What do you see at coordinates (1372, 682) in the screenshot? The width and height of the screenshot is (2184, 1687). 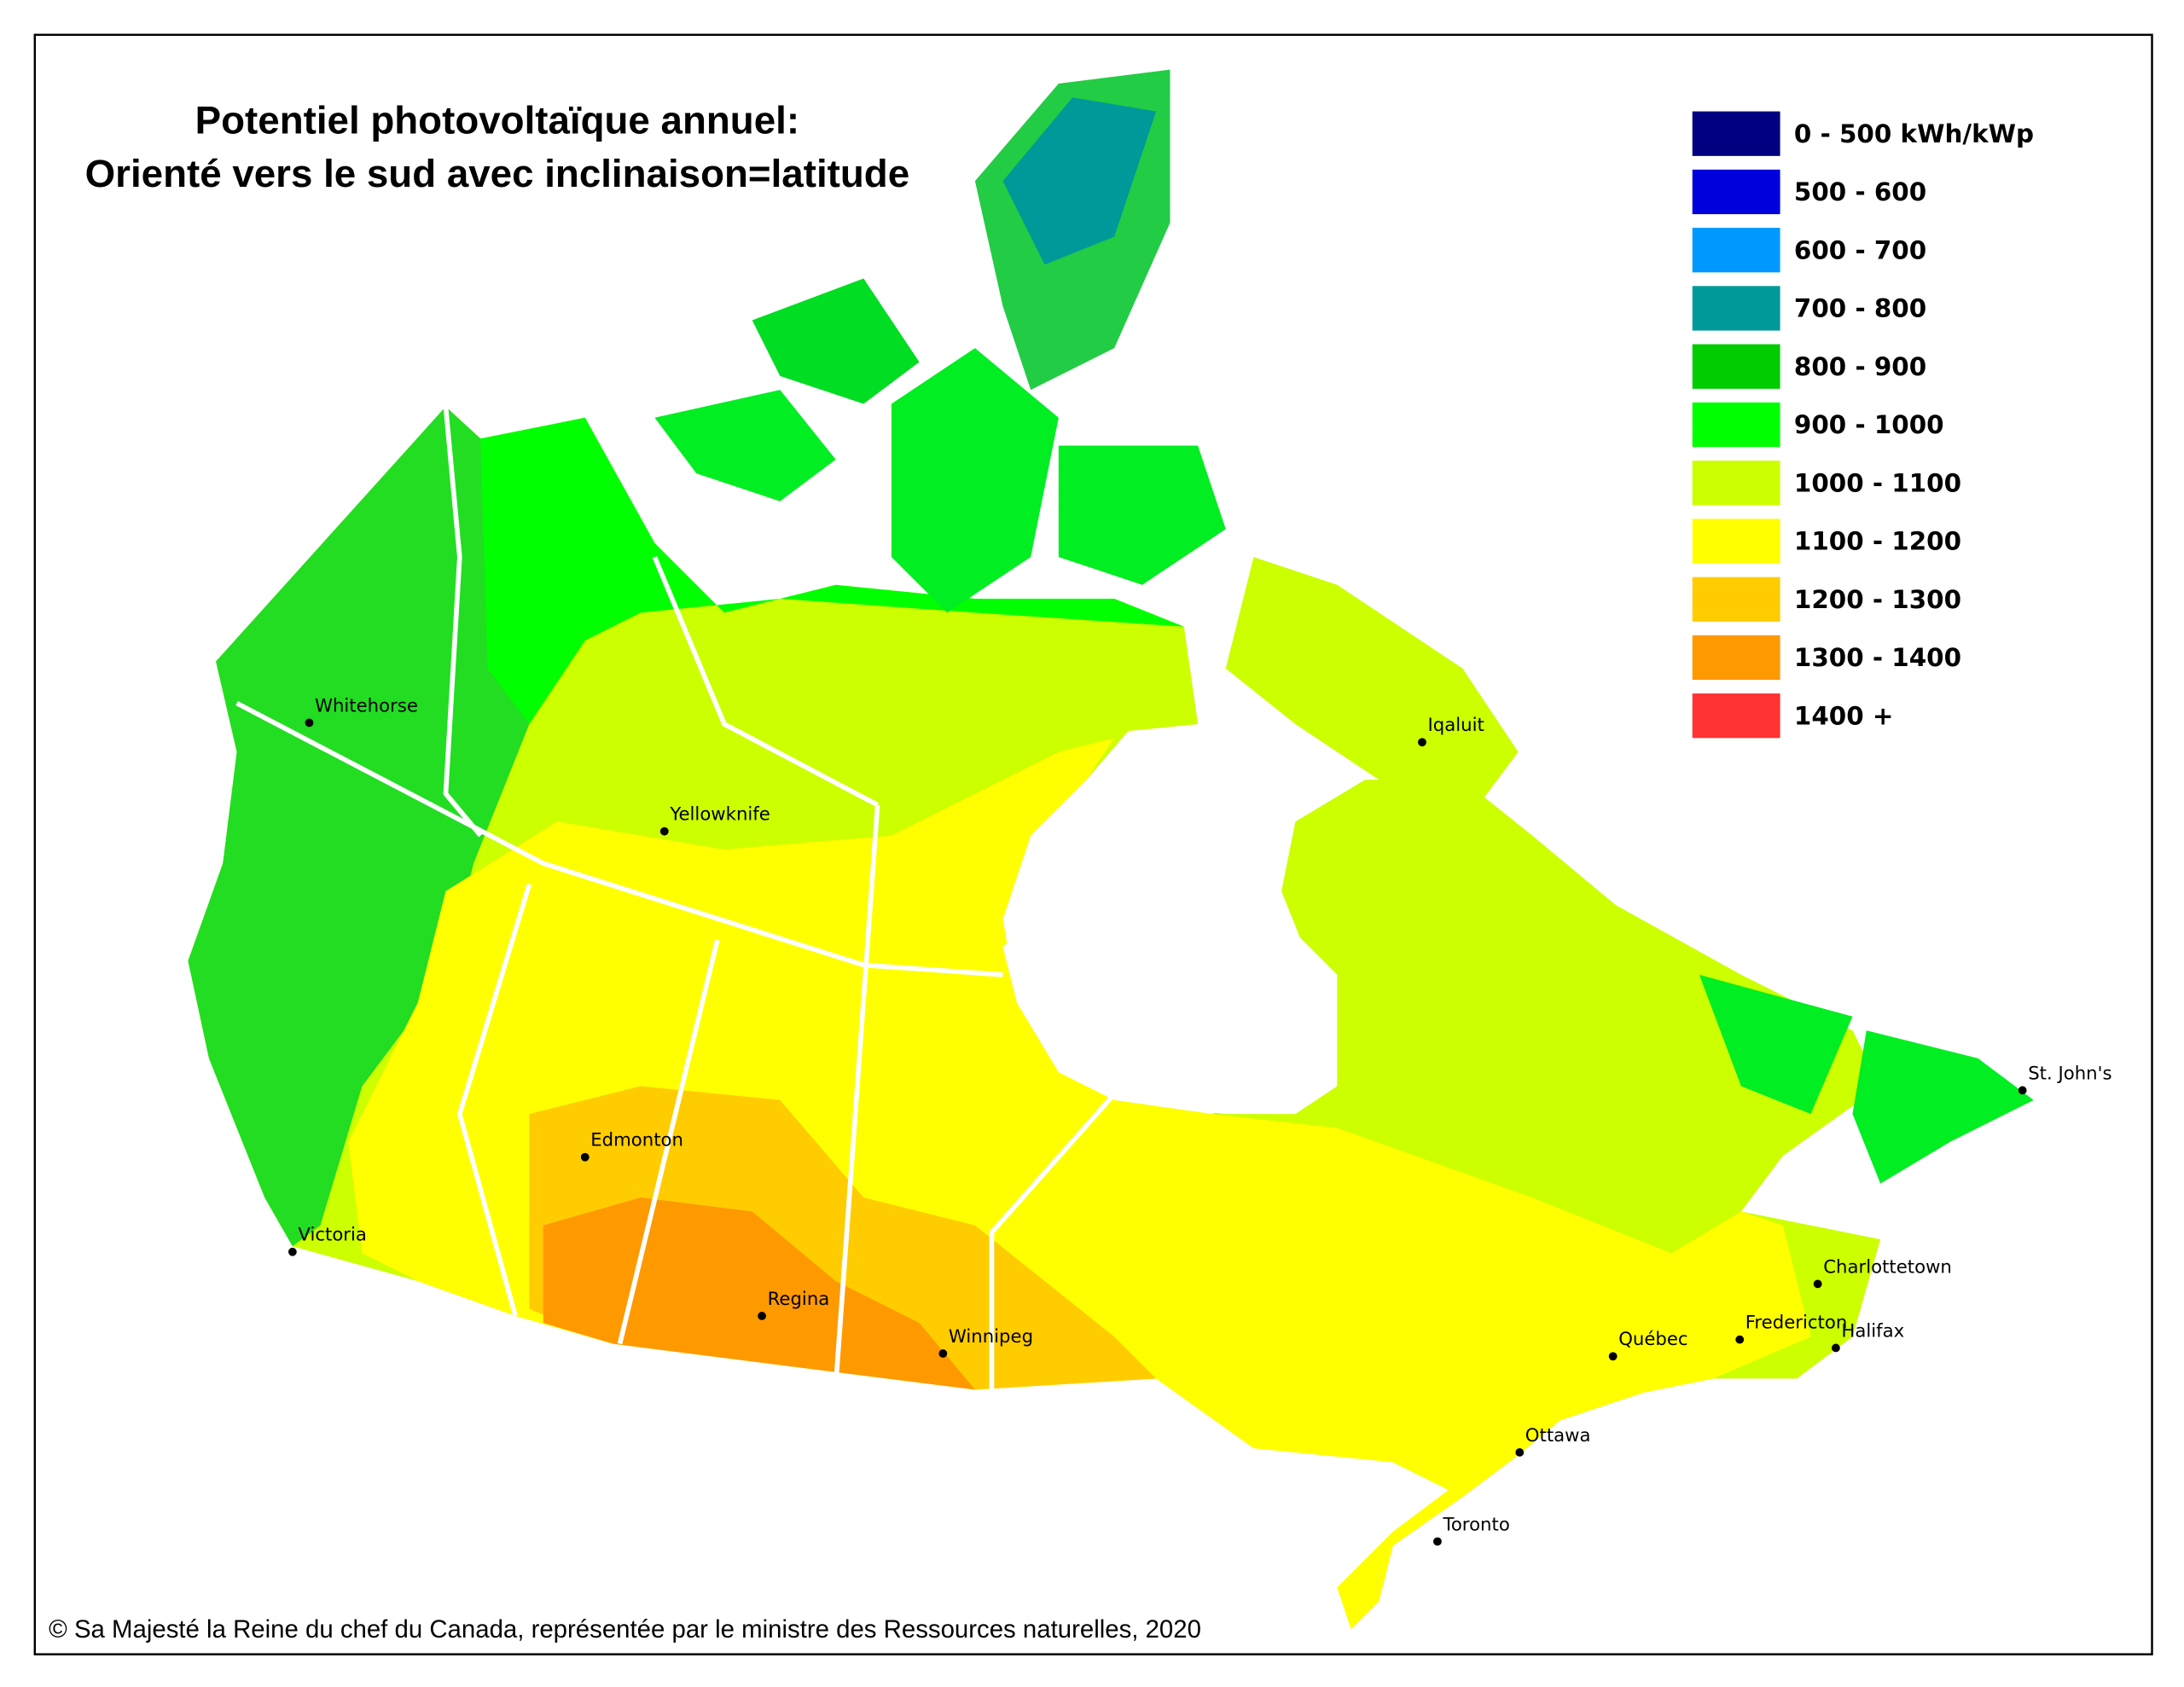 I see `baffin-island` at bounding box center [1372, 682].